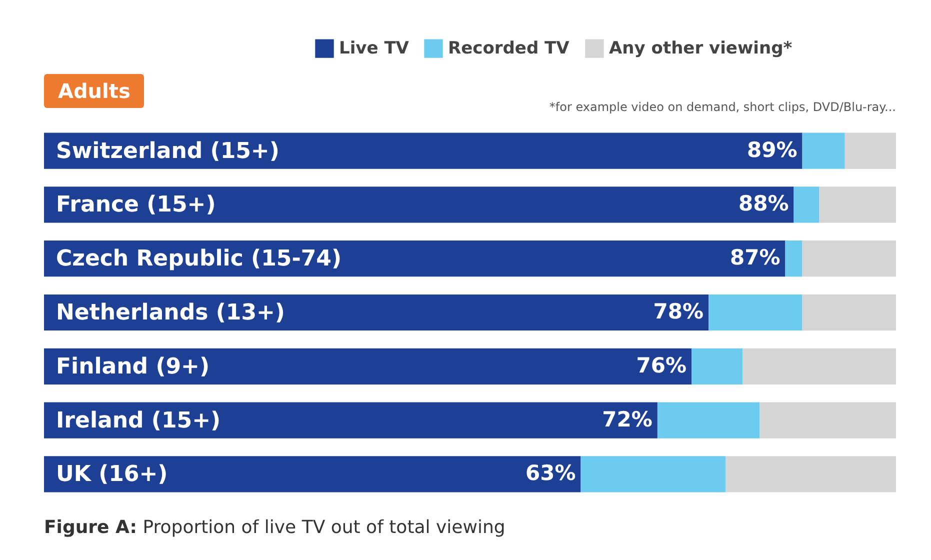  I want to click on chart-title: Adults, so click(94, 91).